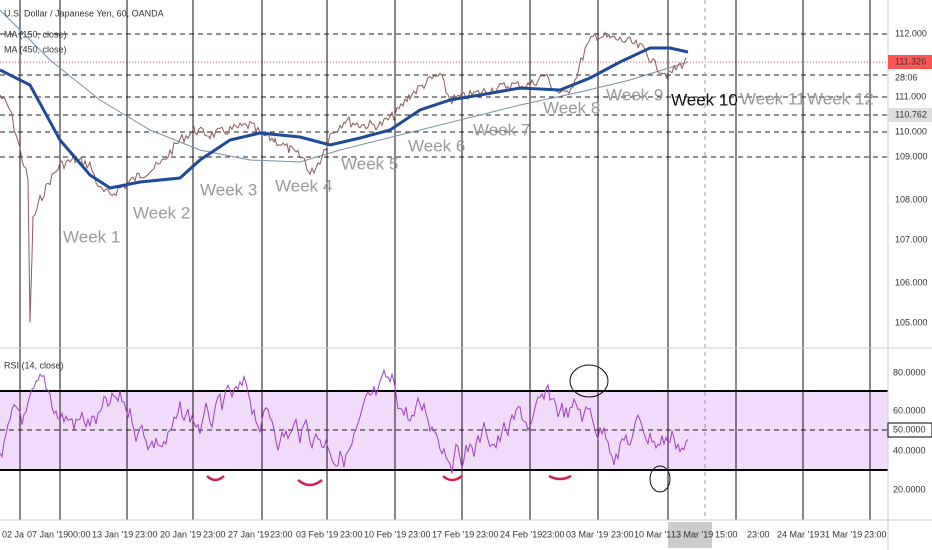  Describe the element at coordinates (909, 450) in the screenshot. I see `rsi-axis-label: 40.0000` at that location.